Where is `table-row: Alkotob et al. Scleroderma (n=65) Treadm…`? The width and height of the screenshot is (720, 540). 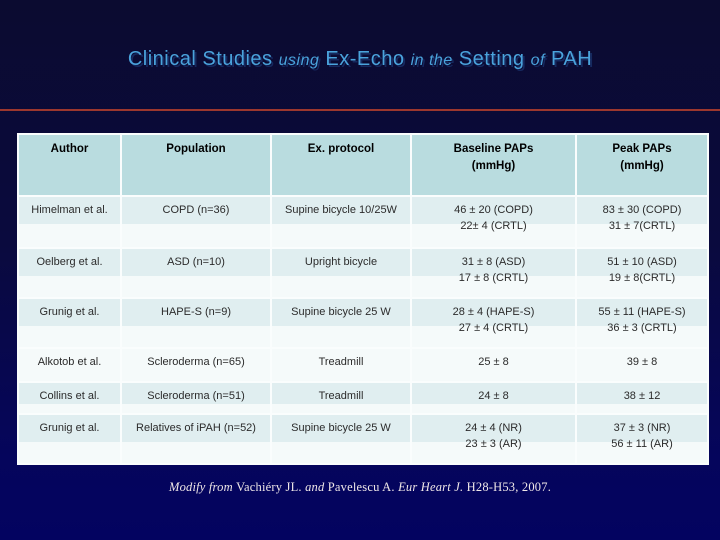 table-row: Alkotob et al. Scleroderma (n=65) Treadm… is located at coordinates (363, 365).